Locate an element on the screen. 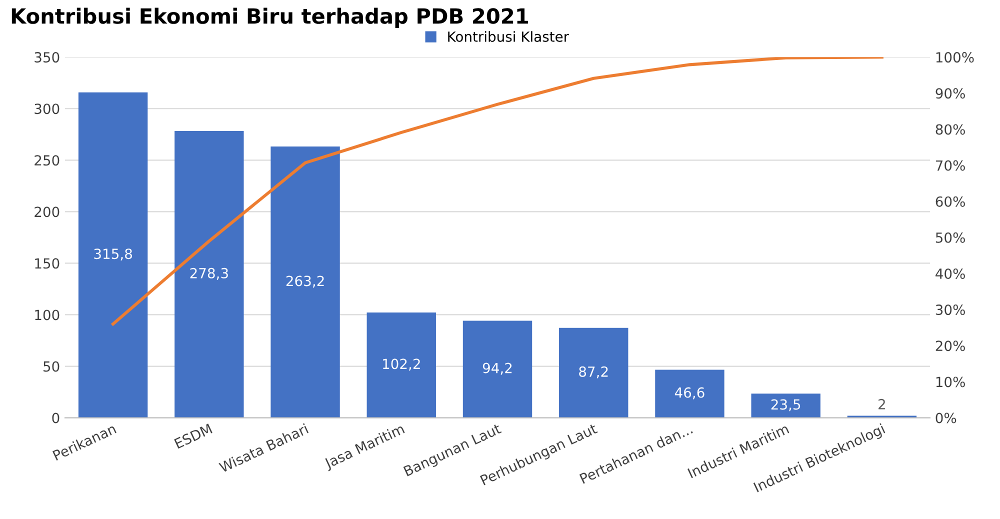 This screenshot has width=1000, height=519. data-label: 263,2 is located at coordinates (305, 282).